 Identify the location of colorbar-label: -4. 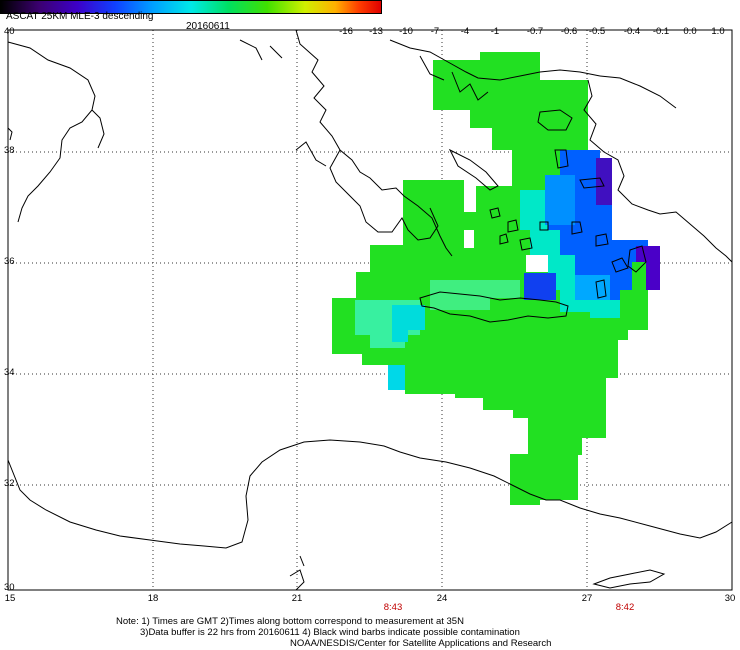
(465, 31).